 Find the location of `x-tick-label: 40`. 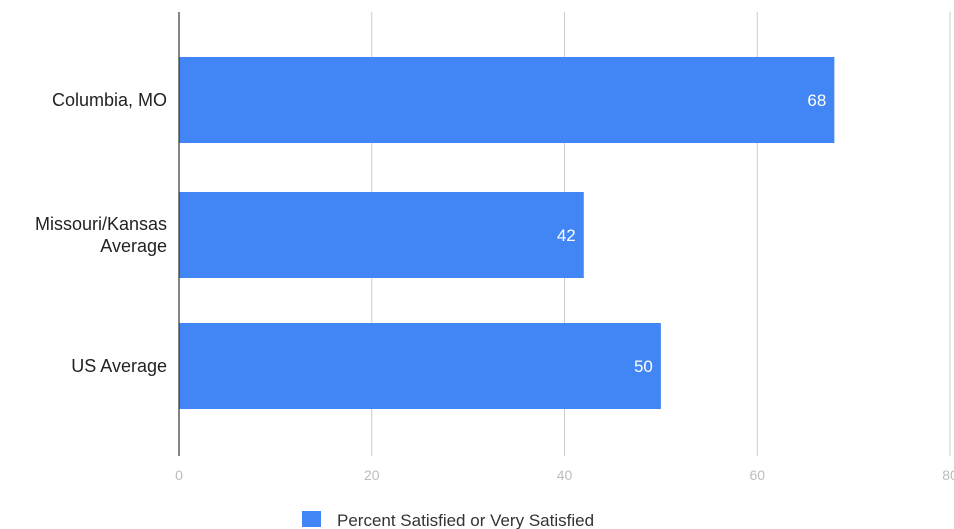

x-tick-label: 40 is located at coordinates (565, 475).